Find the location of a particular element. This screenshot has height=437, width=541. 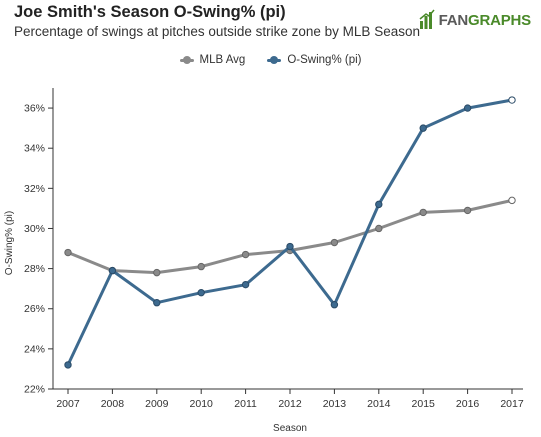

fangraphs-logo: FANGRAPHS is located at coordinates (474, 20).